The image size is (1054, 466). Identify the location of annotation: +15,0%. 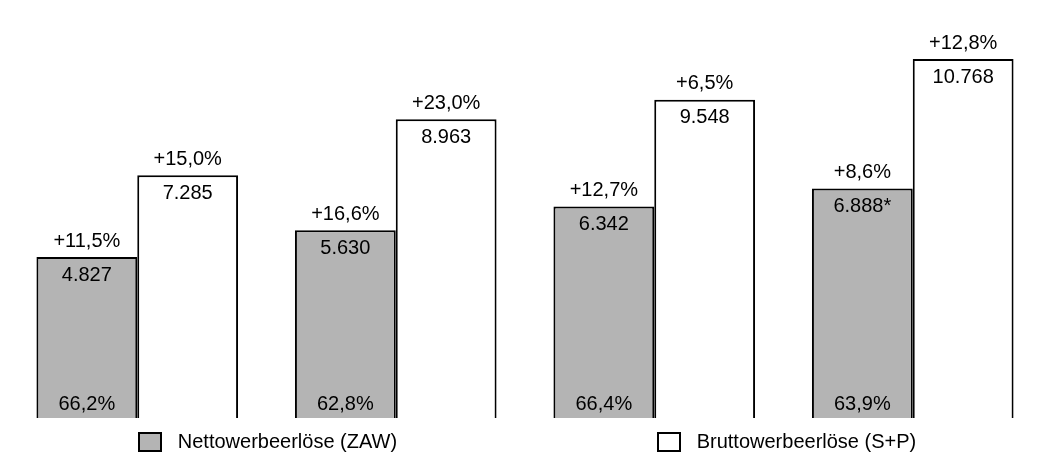
(188, 157).